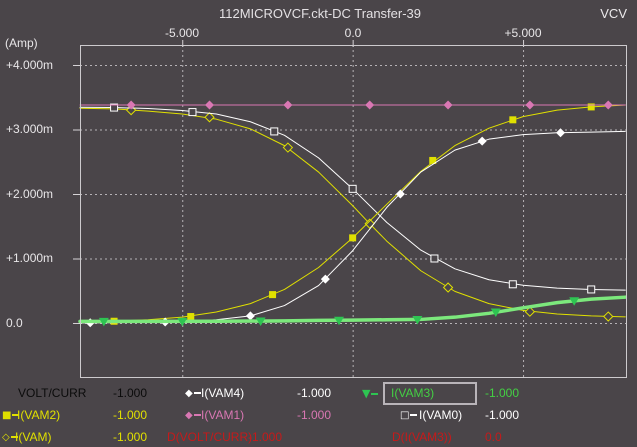 This screenshot has width=637, height=447. Describe the element at coordinates (320, 13) in the screenshot. I see `page-title: 112MICROVCF.ckt-DC Transfer-39` at that location.